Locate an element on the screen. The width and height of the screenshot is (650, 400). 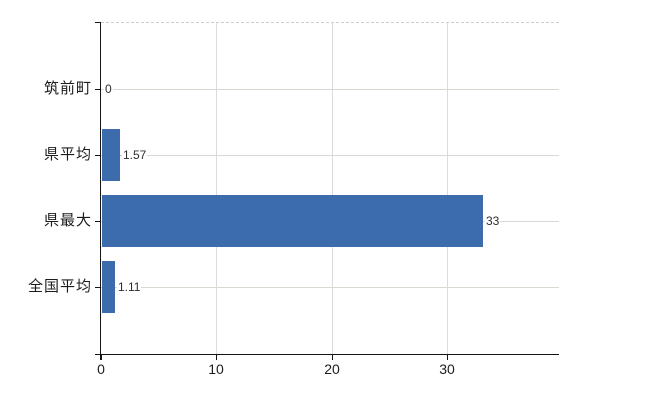
x-tick-label: 0 is located at coordinates (101, 369).